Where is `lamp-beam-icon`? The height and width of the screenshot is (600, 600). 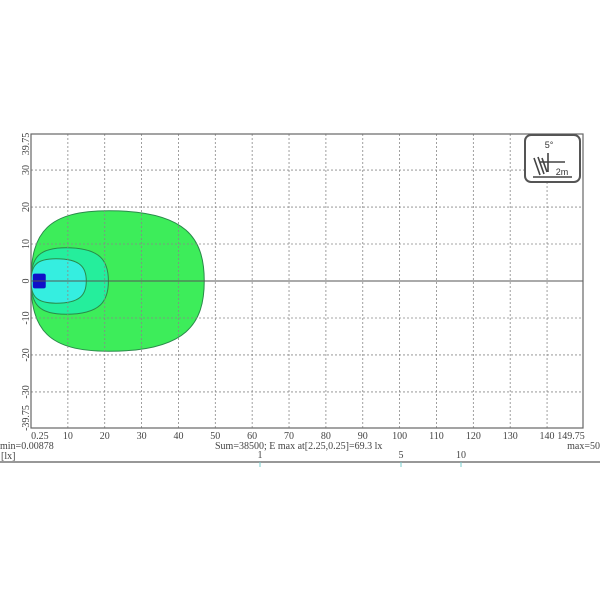 lamp-beam-icon is located at coordinates (549, 164).